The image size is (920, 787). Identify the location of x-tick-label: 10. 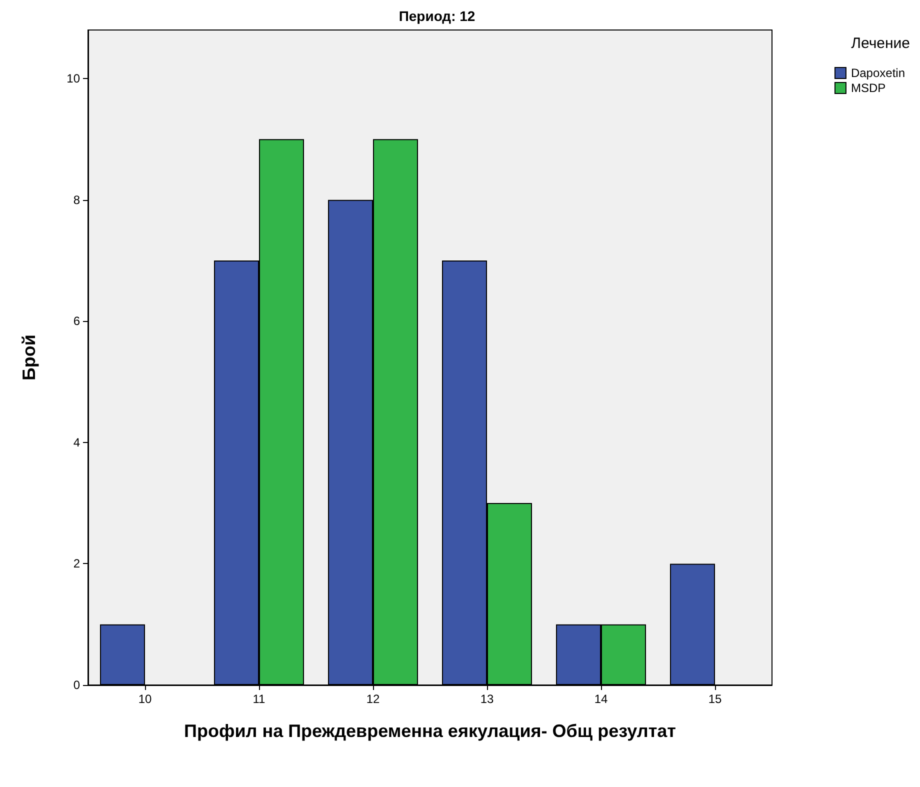
(145, 699).